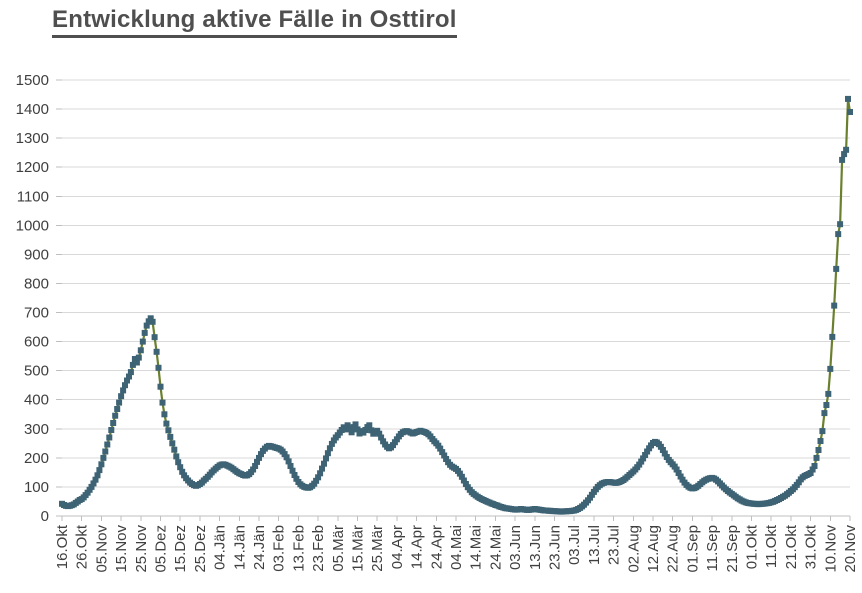  I want to click on svg-text: 300, so click(36, 429).